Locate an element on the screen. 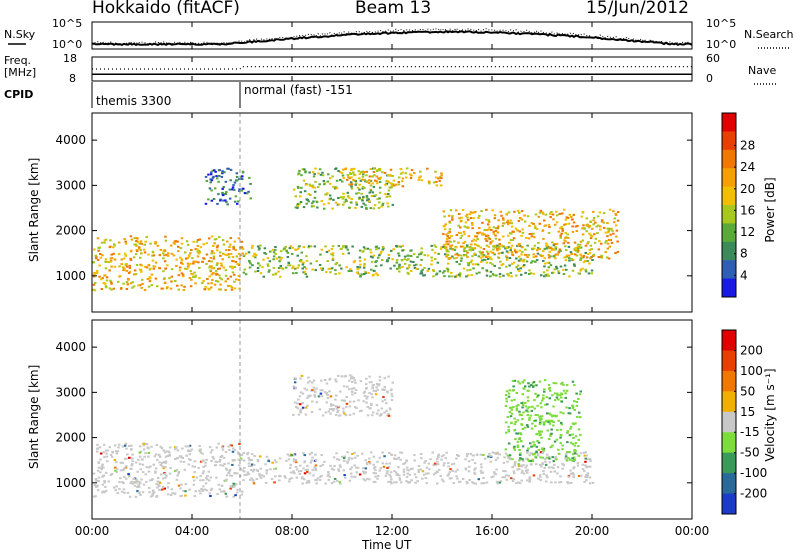 The image size is (800, 554). colorbar-tick-label: 4 is located at coordinates (744, 275).